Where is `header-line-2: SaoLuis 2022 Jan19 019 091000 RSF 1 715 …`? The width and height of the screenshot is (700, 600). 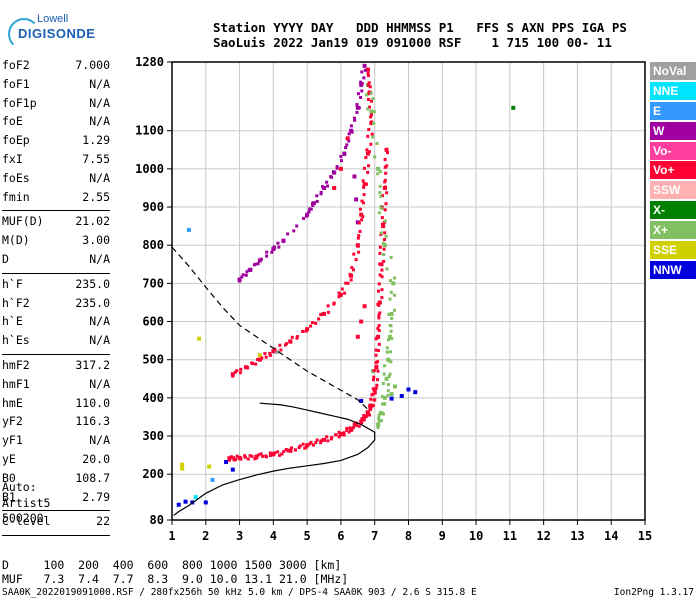
header-line-2: SaoLuis 2022 Jan19 019 091000 RSF 1 715 … is located at coordinates (412, 42).